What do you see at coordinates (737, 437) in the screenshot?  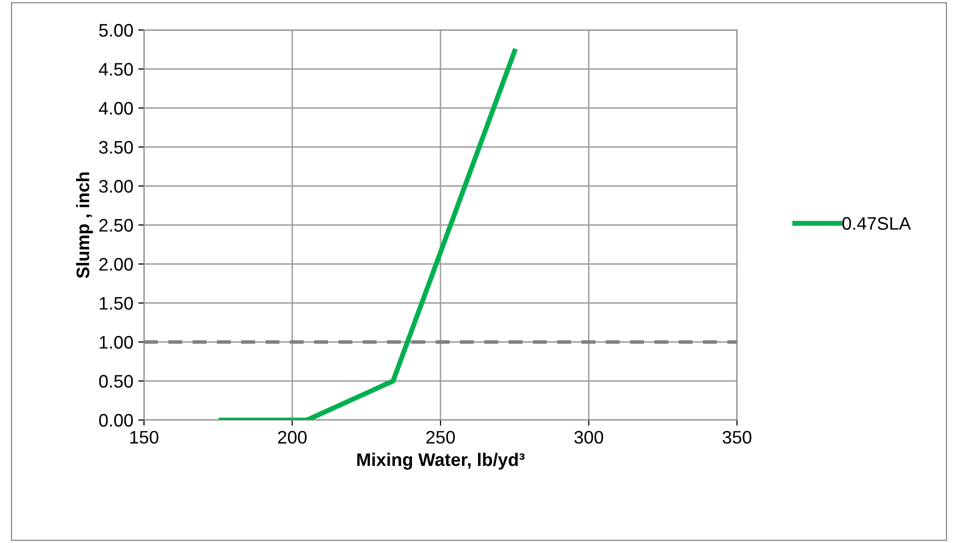 I see `x-tick-label: 350` at bounding box center [737, 437].